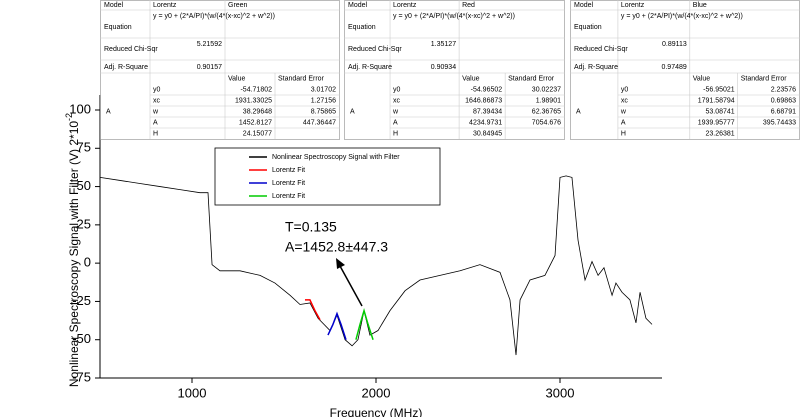  Describe the element at coordinates (548, 100) in the screenshot. I see `table-cell: 1.98901` at that location.